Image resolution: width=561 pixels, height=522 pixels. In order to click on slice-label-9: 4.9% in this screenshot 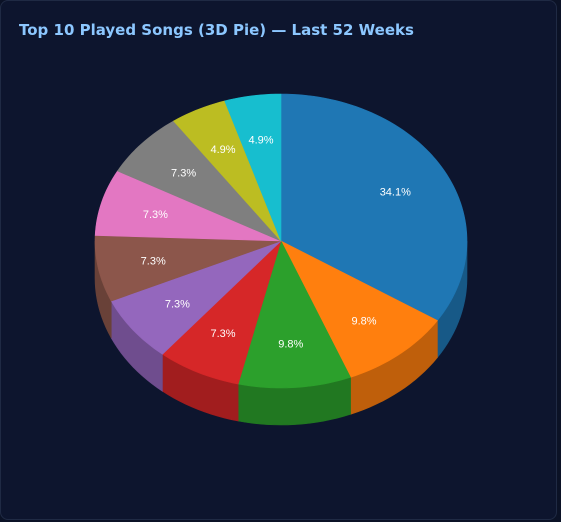, I will do `click(222, 150)`.